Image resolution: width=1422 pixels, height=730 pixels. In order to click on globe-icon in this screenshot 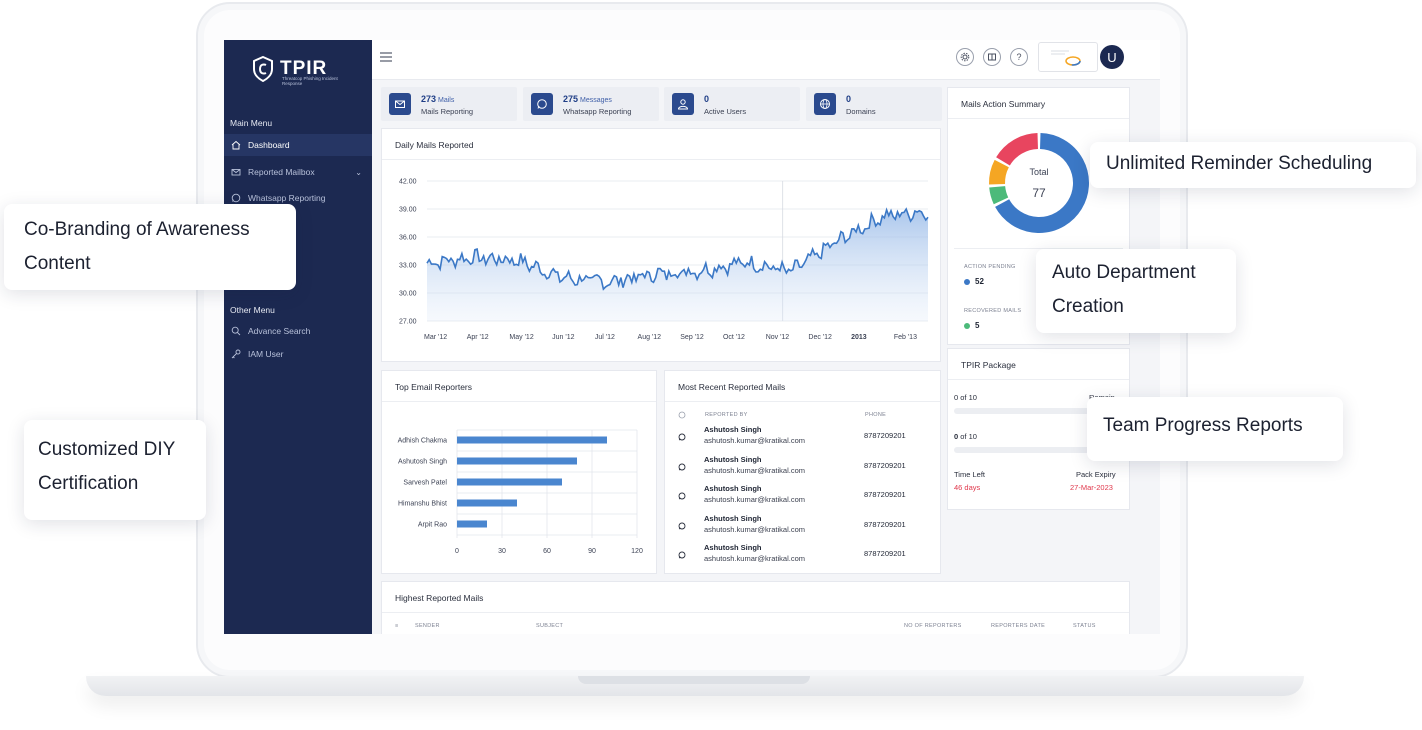, I will do `click(825, 104)`.